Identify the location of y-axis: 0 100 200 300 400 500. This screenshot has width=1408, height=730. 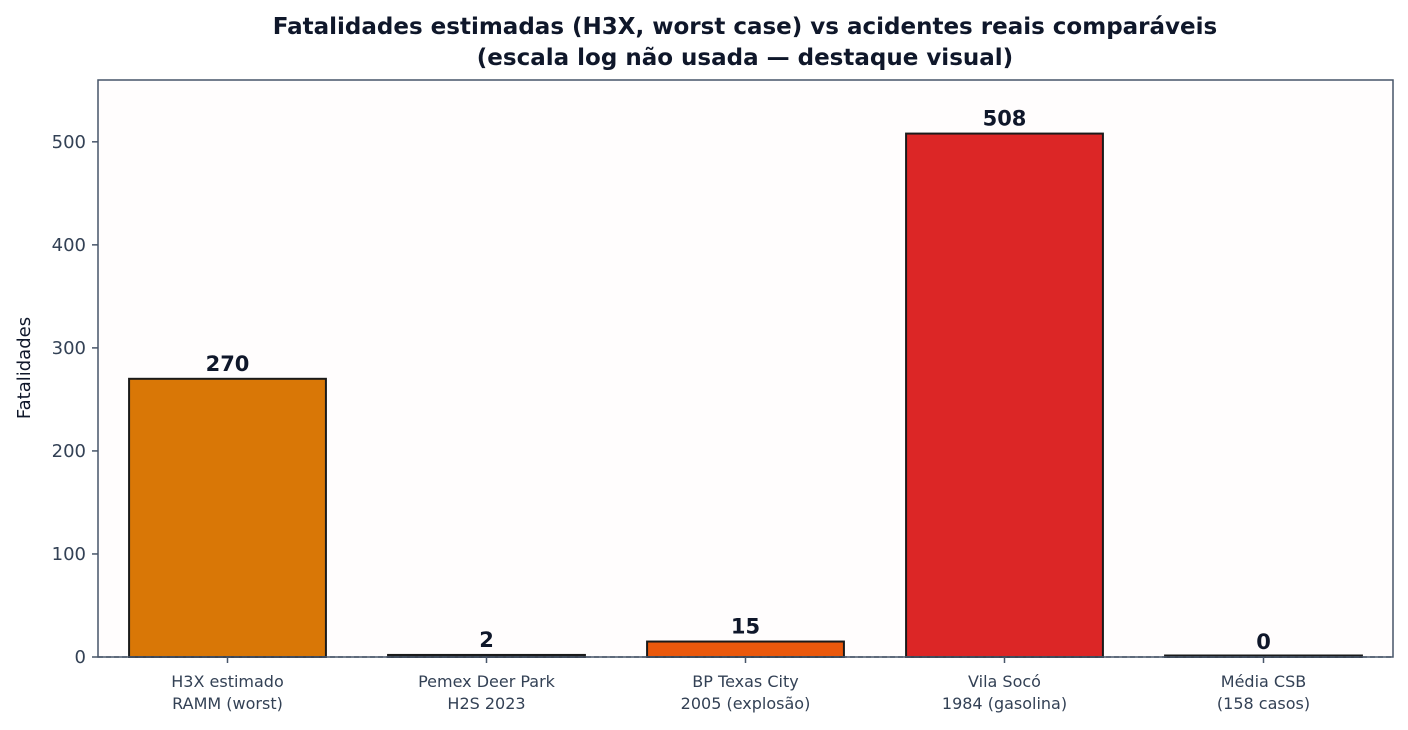
(75, 400).